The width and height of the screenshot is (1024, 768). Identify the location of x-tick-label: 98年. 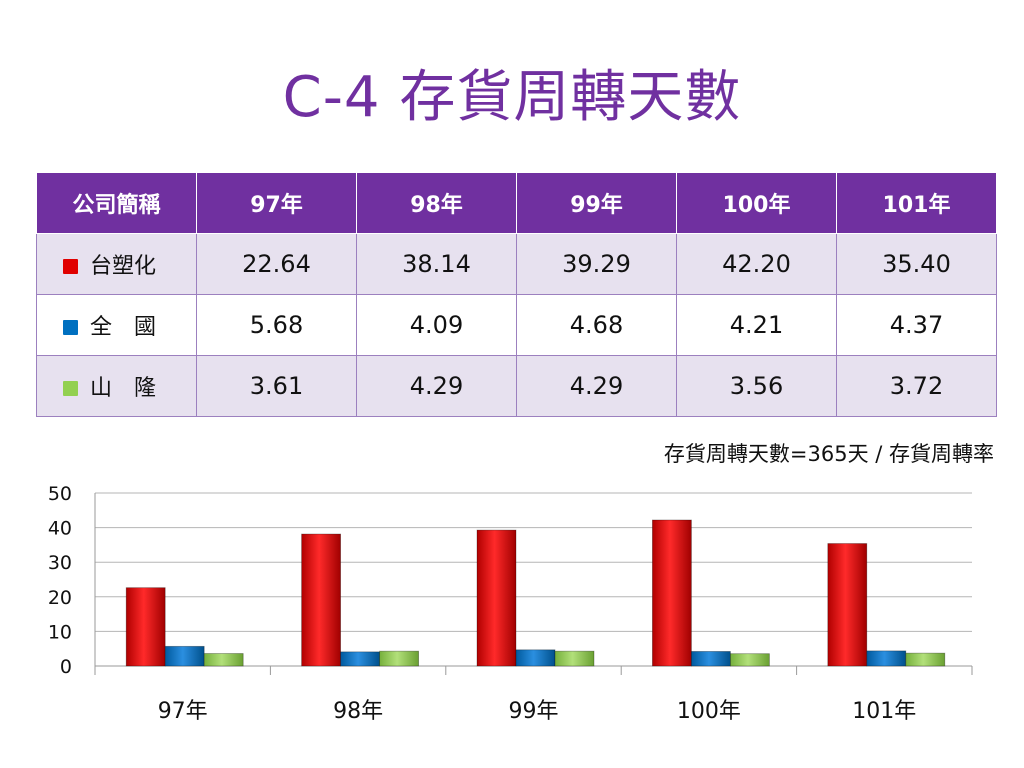
(358, 711).